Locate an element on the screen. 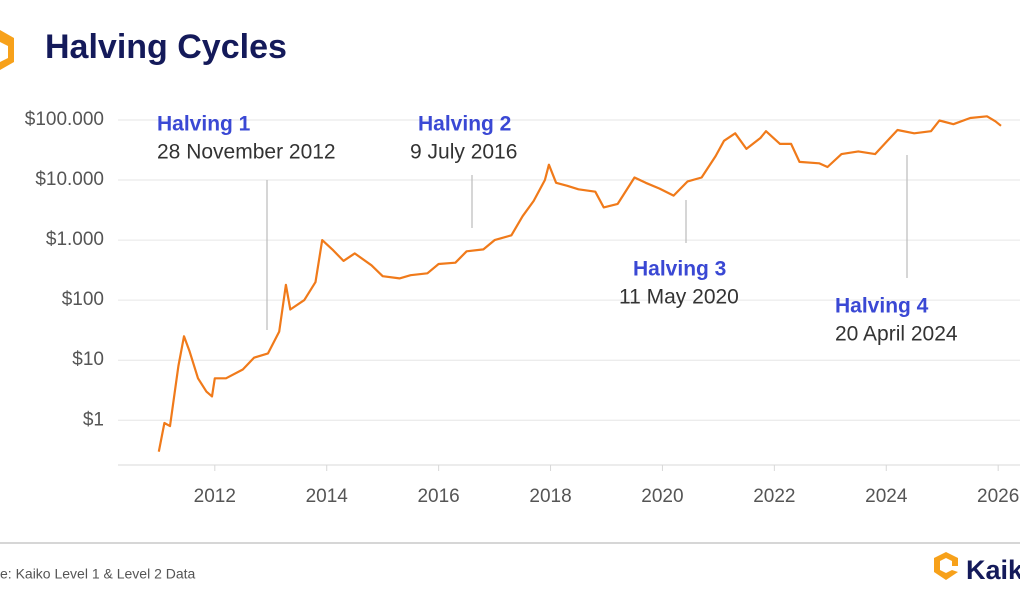  x-tick-label: 2026 is located at coordinates (998, 496).